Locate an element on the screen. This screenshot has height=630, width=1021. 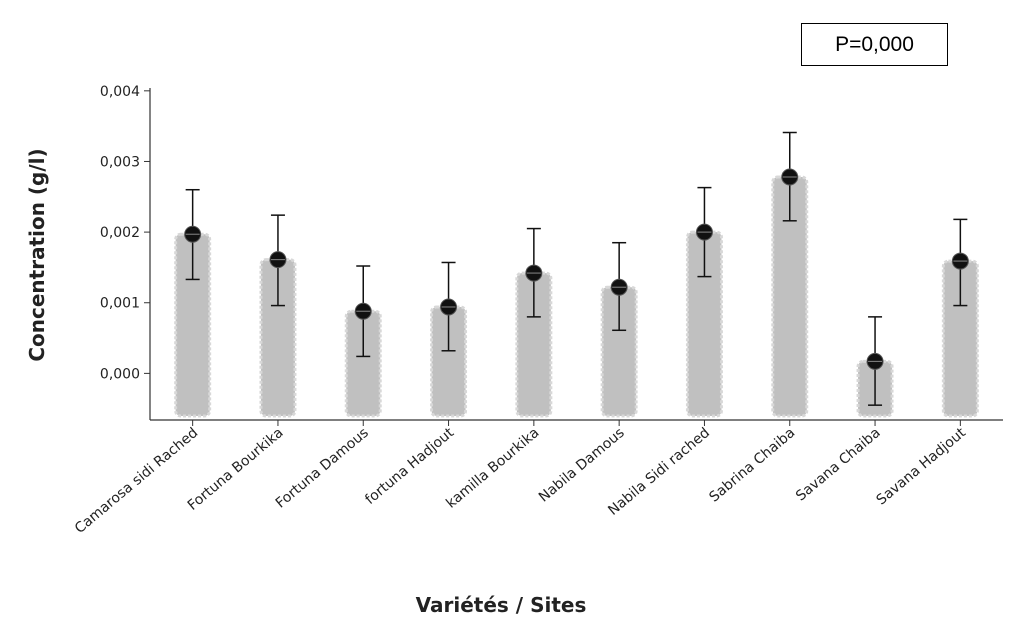
x-tick-label: Sabrina Chaiba is located at coordinates (752, 465).